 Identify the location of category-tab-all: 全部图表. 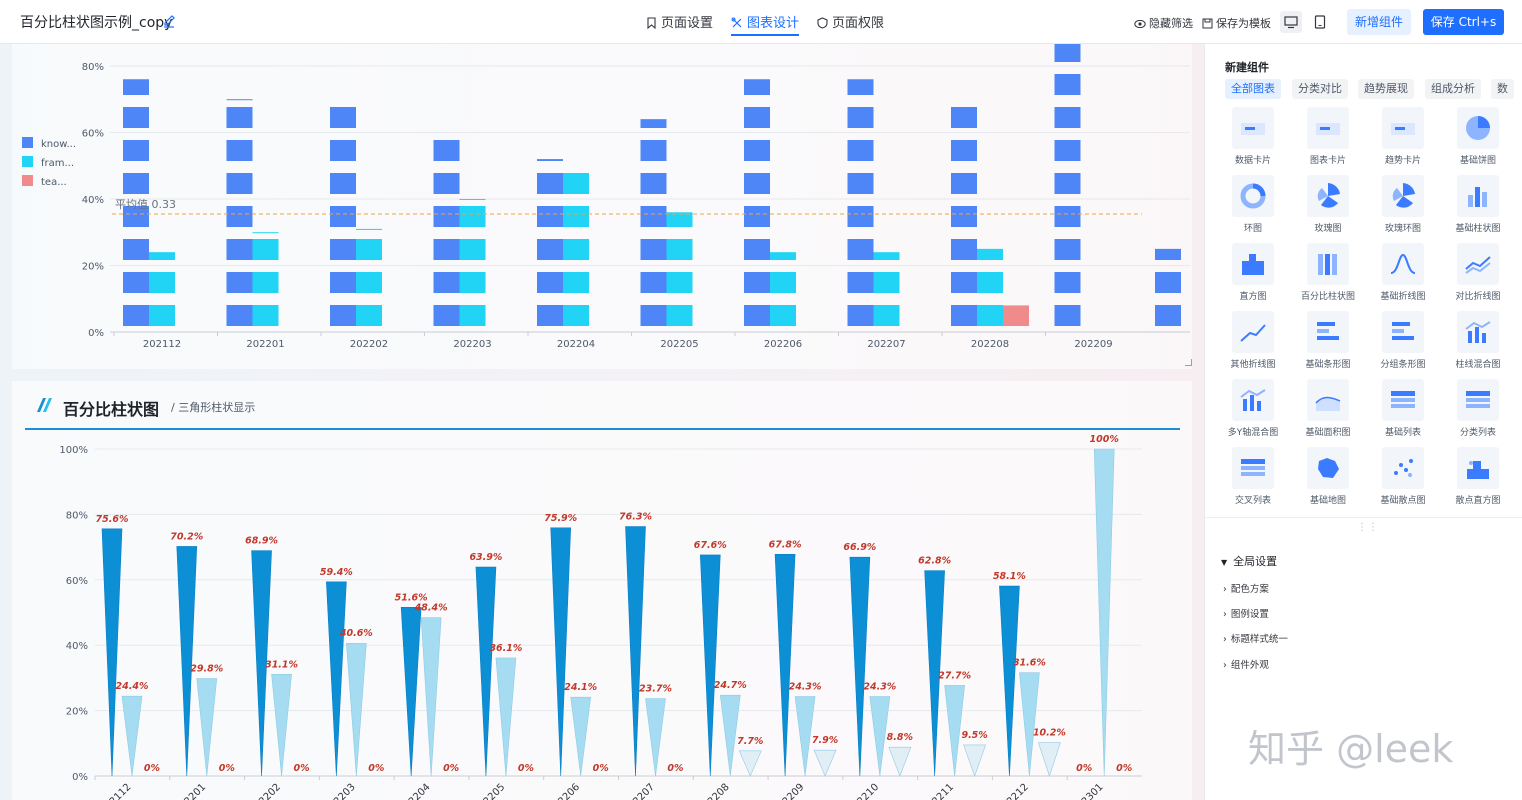
(1253, 89).